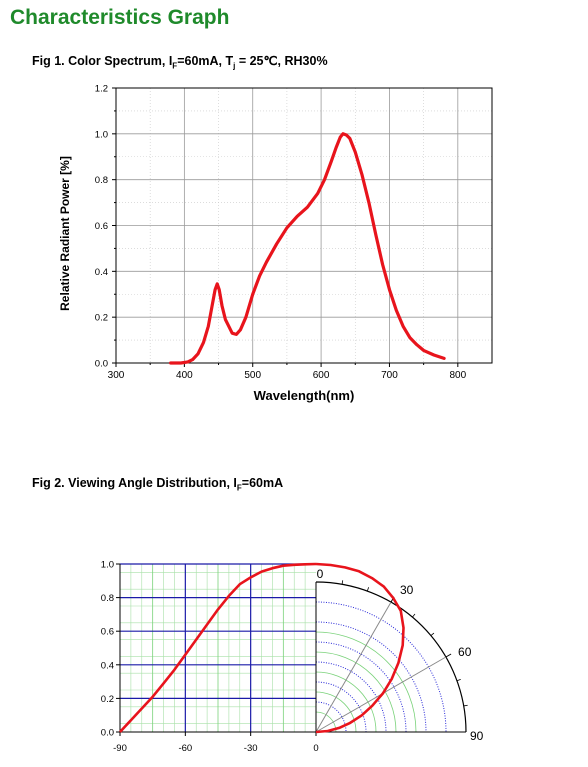  I want to click on x-tick-label: 600, so click(321, 375).